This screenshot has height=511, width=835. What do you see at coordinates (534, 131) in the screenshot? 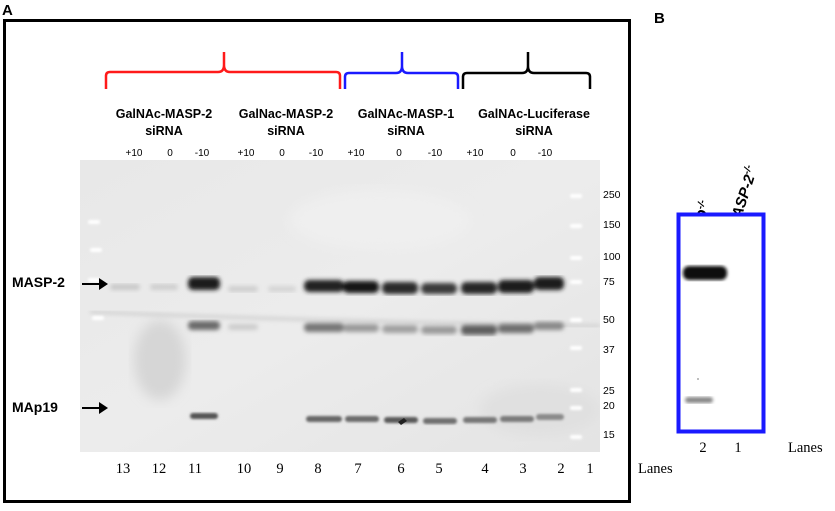
I see `group-label-4-sub: siRNA` at bounding box center [534, 131].